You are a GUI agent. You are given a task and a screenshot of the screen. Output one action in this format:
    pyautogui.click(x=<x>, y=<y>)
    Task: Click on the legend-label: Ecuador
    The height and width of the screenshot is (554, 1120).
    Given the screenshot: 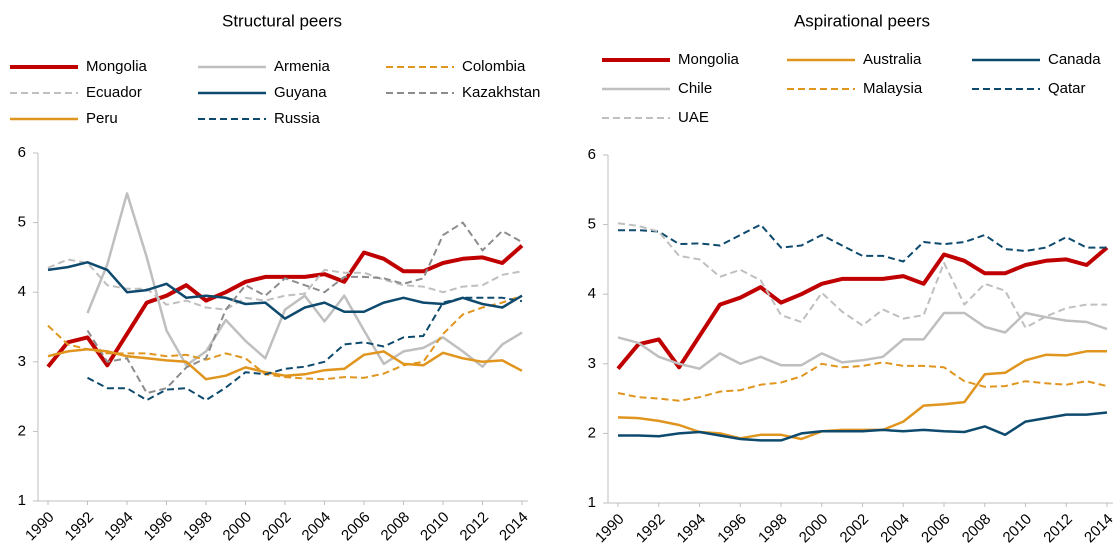 What is the action you would take?
    pyautogui.click(x=114, y=92)
    